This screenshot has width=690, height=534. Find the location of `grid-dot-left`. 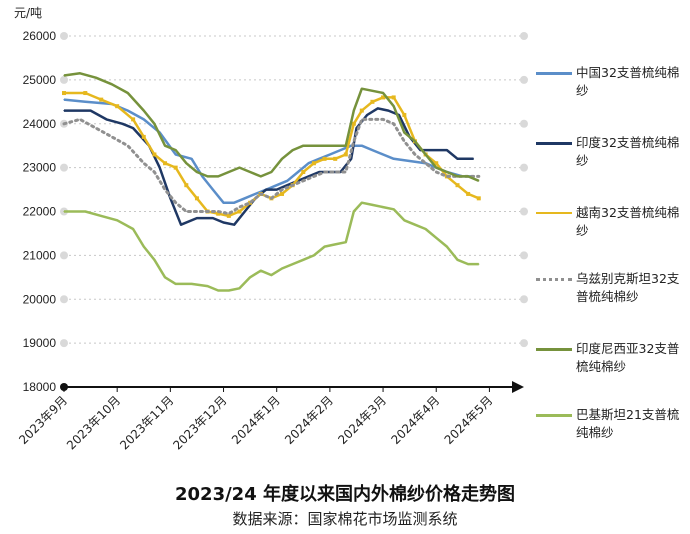

grid-dot-left is located at coordinates (64, 299).